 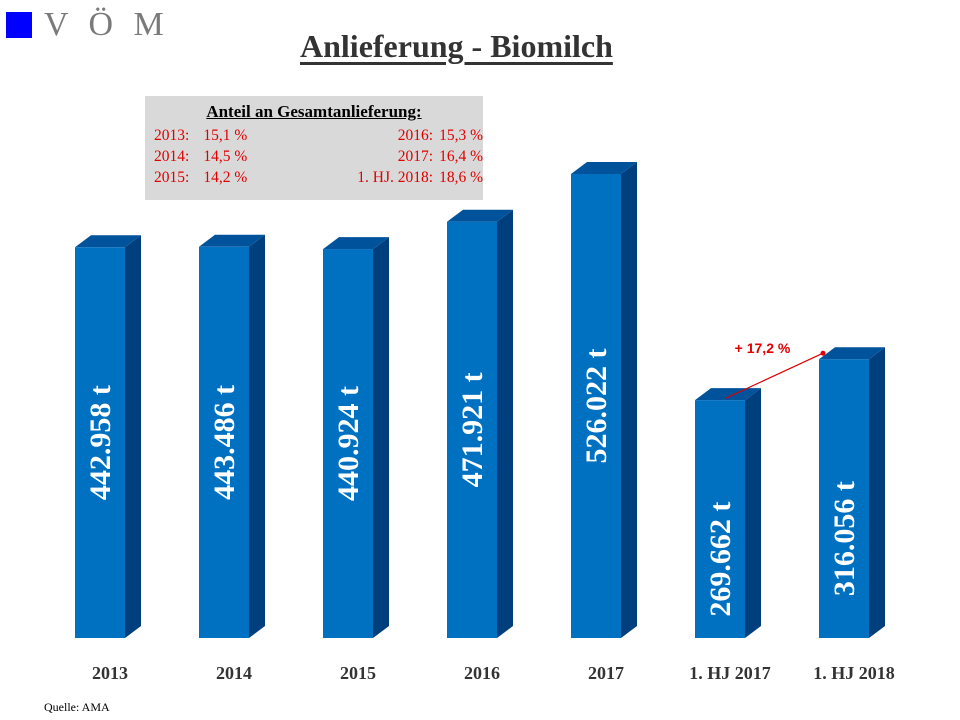 I want to click on x-tick-label: 1. HJ 2017, so click(x=730, y=673).